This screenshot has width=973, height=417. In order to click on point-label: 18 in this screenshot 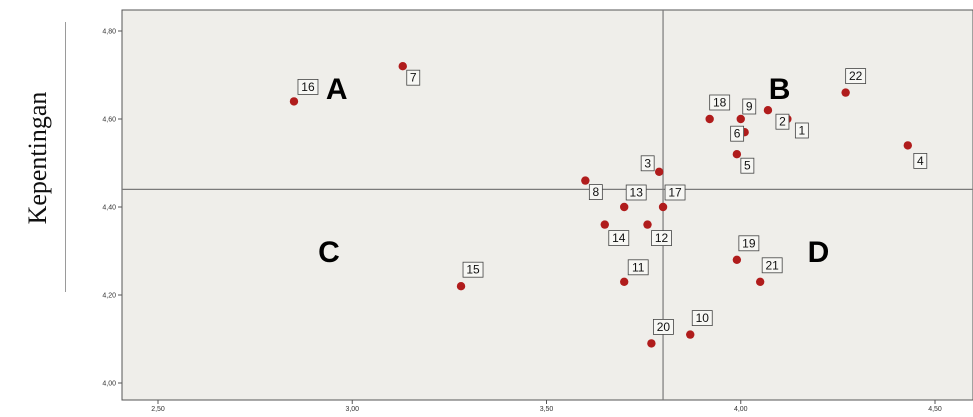, I will do `click(720, 103)`.